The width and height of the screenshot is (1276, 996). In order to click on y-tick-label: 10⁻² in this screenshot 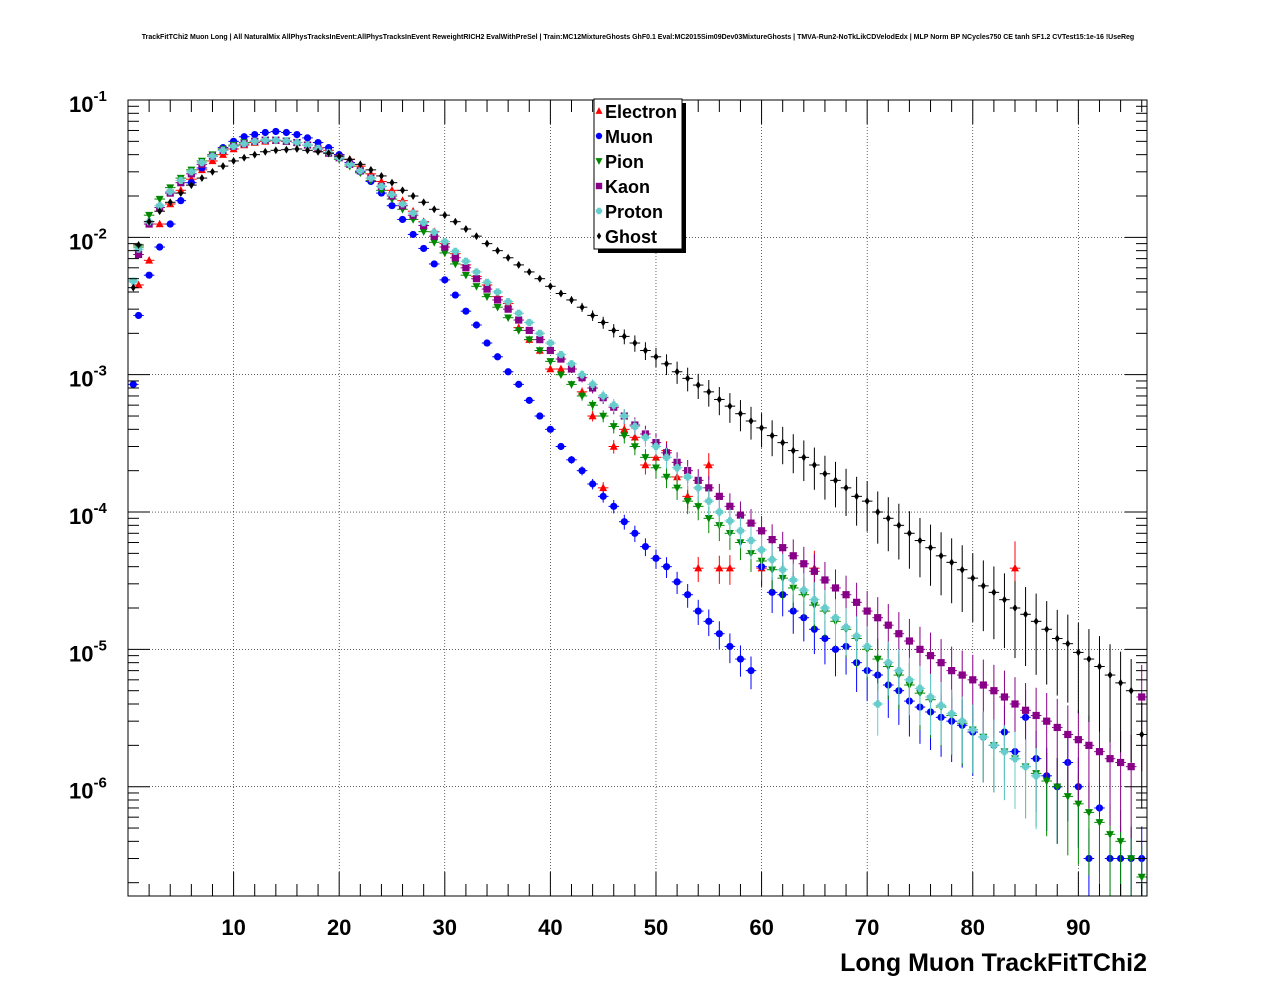, I will do `click(88, 239)`.